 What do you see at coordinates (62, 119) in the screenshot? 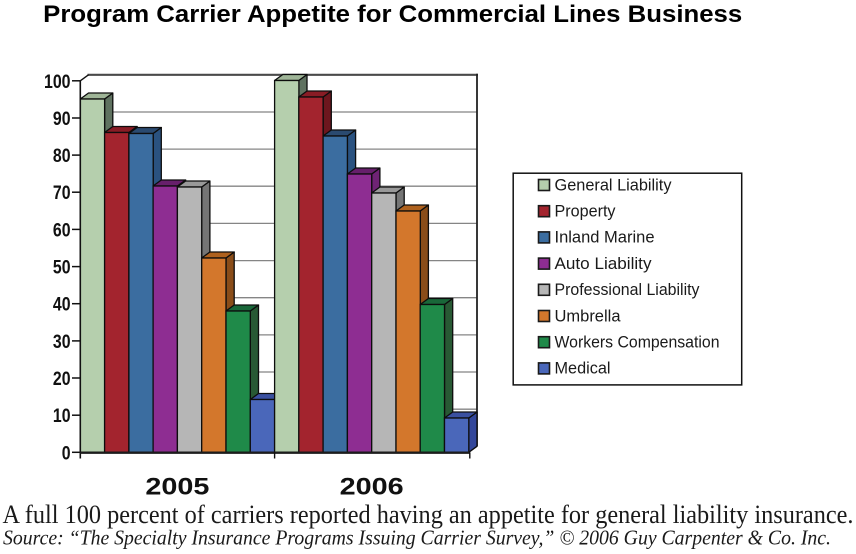
I see `svg-text: 90` at bounding box center [62, 119].